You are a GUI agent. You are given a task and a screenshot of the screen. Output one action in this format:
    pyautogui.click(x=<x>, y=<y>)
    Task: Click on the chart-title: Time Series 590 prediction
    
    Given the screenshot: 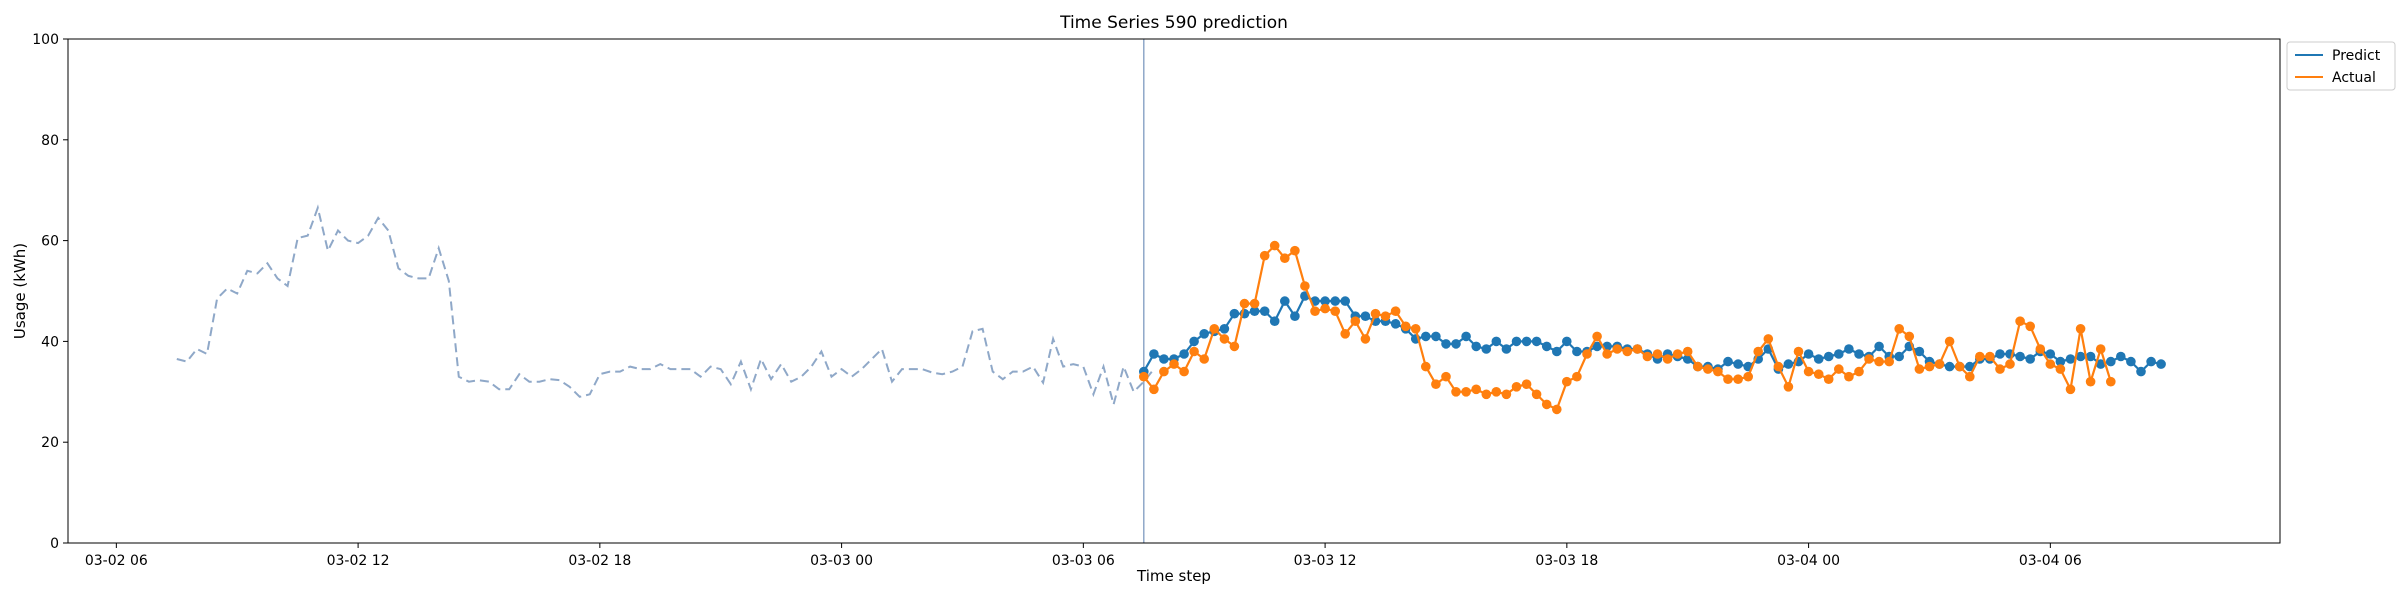 What is the action you would take?
    pyautogui.click(x=1173, y=23)
    